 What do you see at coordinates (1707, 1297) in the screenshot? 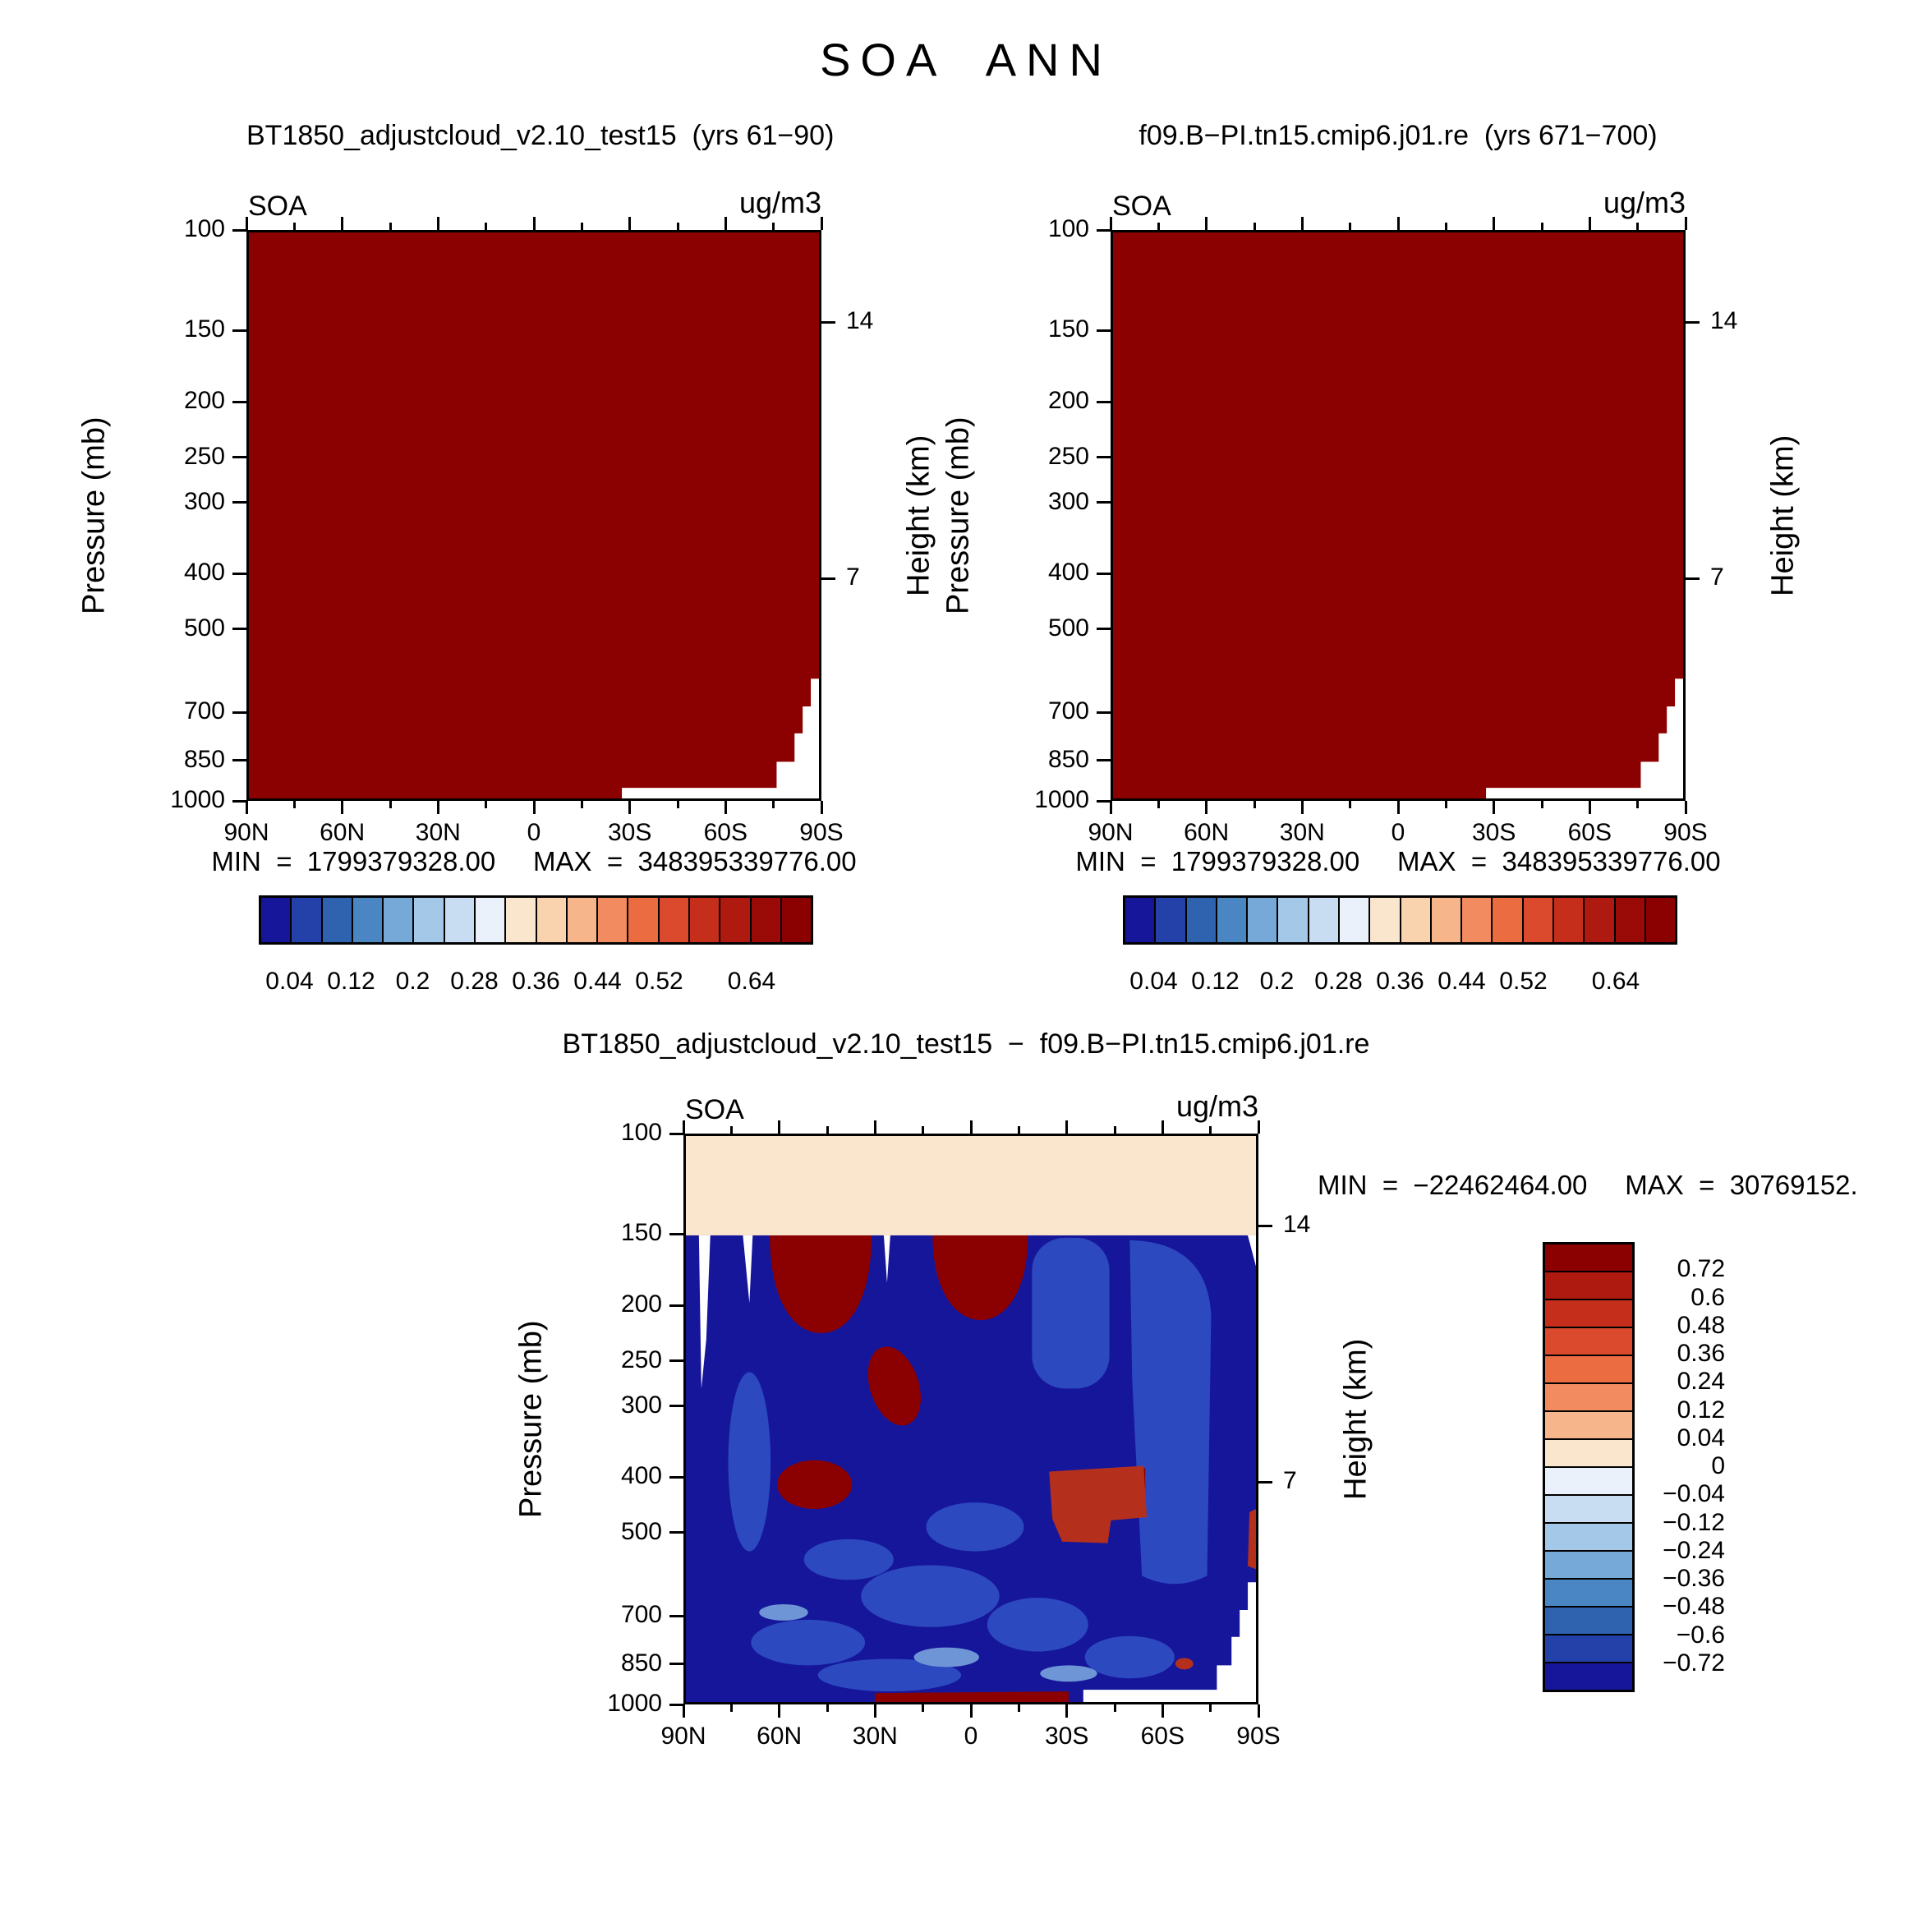
I see `colorbar-tick-label: 0.6` at bounding box center [1707, 1297].